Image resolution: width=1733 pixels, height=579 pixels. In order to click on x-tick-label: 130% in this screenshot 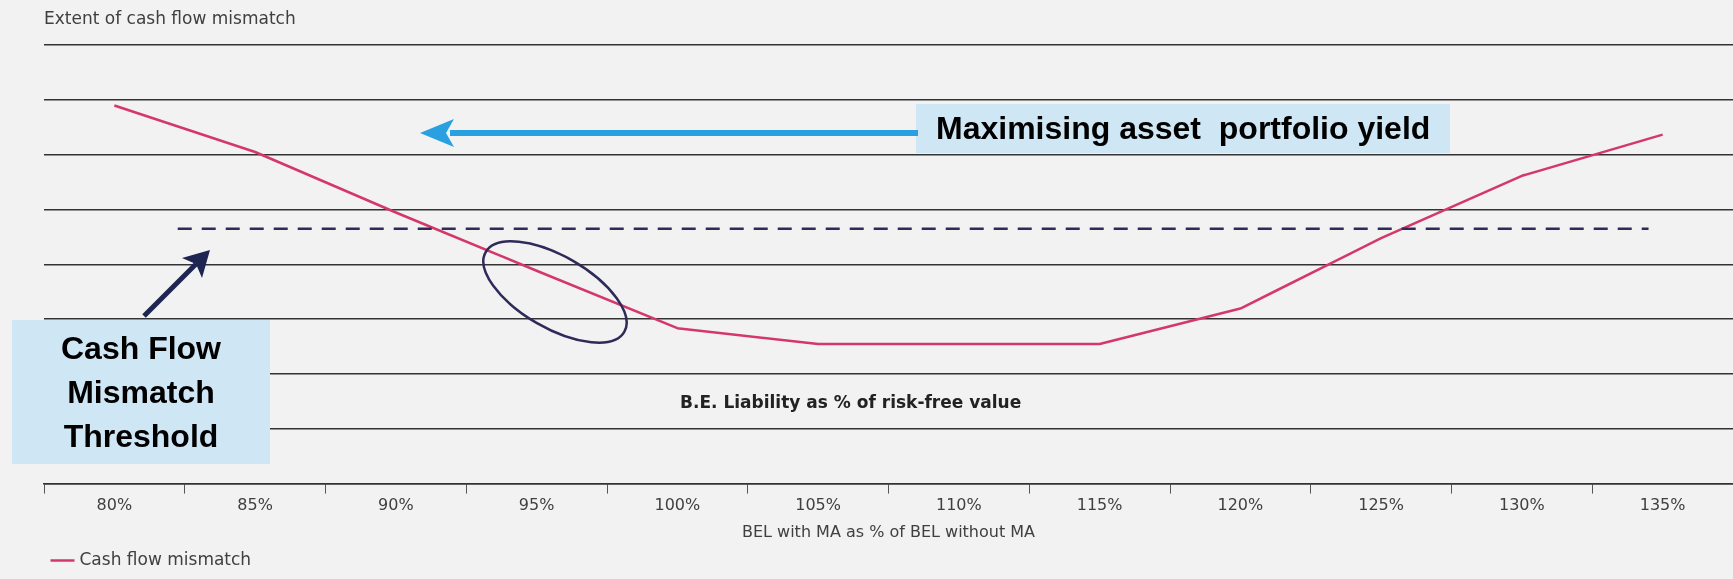, I will do `click(1522, 505)`.